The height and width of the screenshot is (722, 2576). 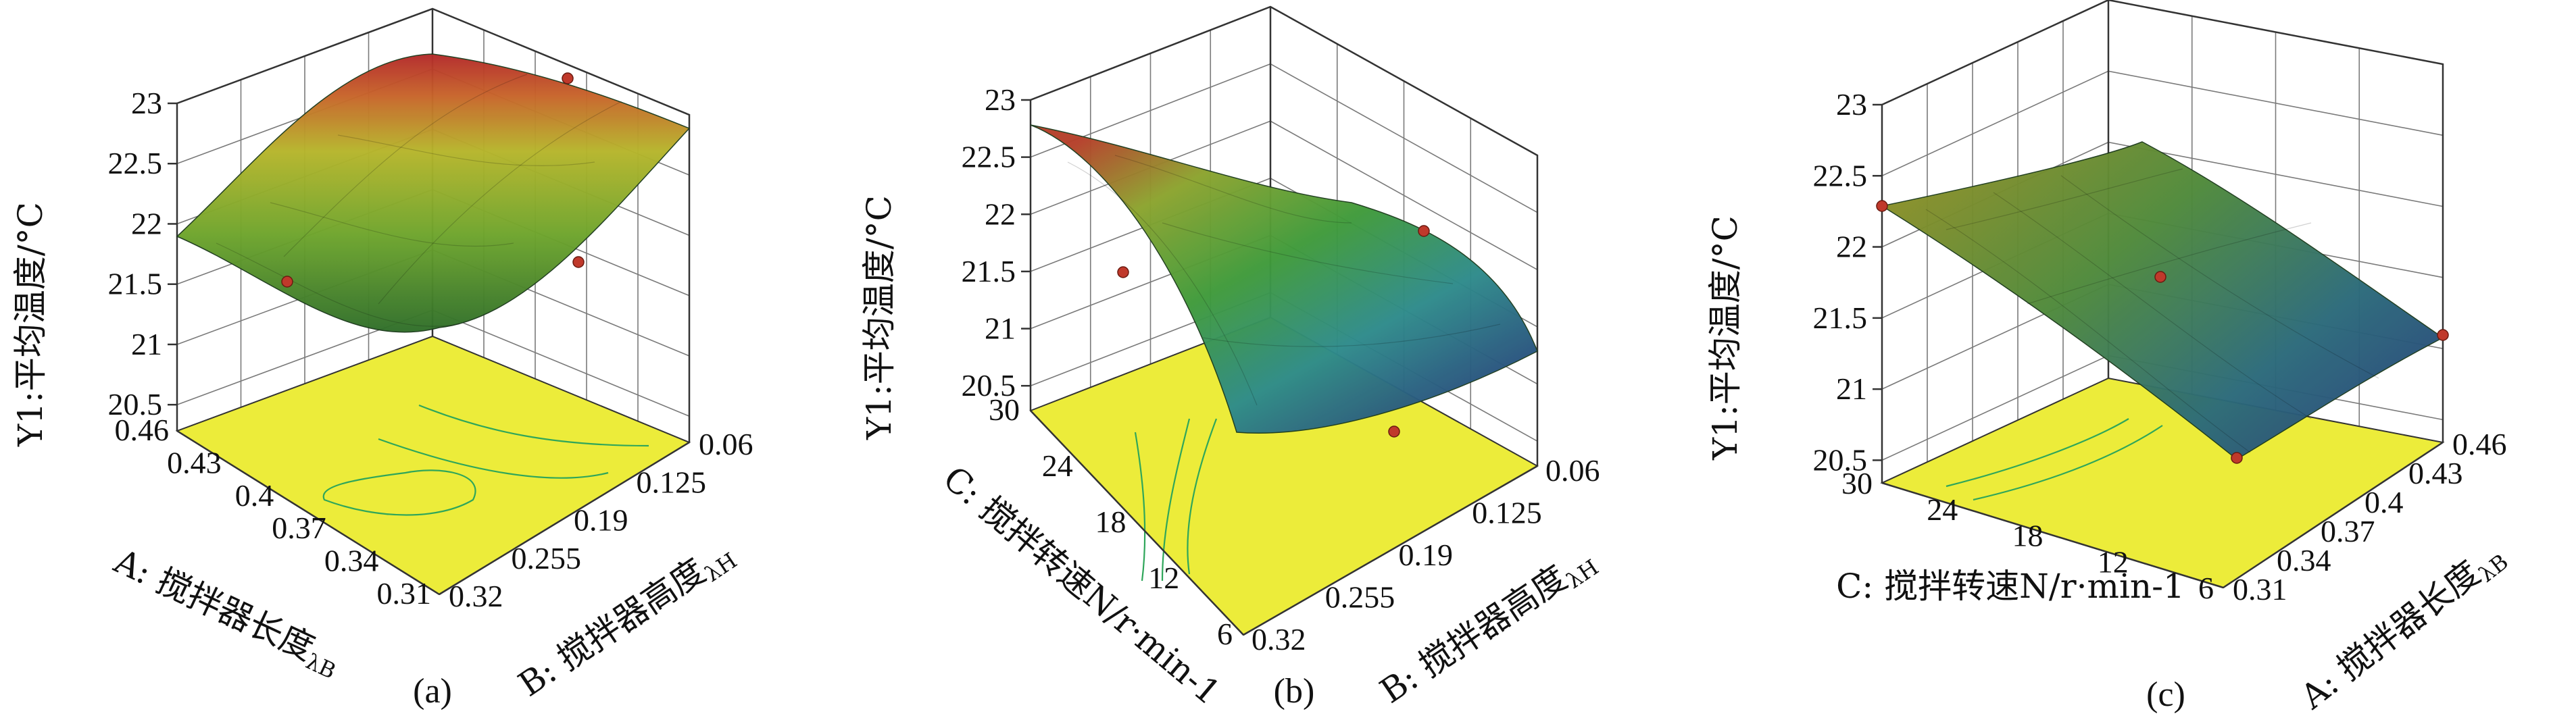 What do you see at coordinates (1058, 465) in the screenshot?
I see `axis-tick-label: 24` at bounding box center [1058, 465].